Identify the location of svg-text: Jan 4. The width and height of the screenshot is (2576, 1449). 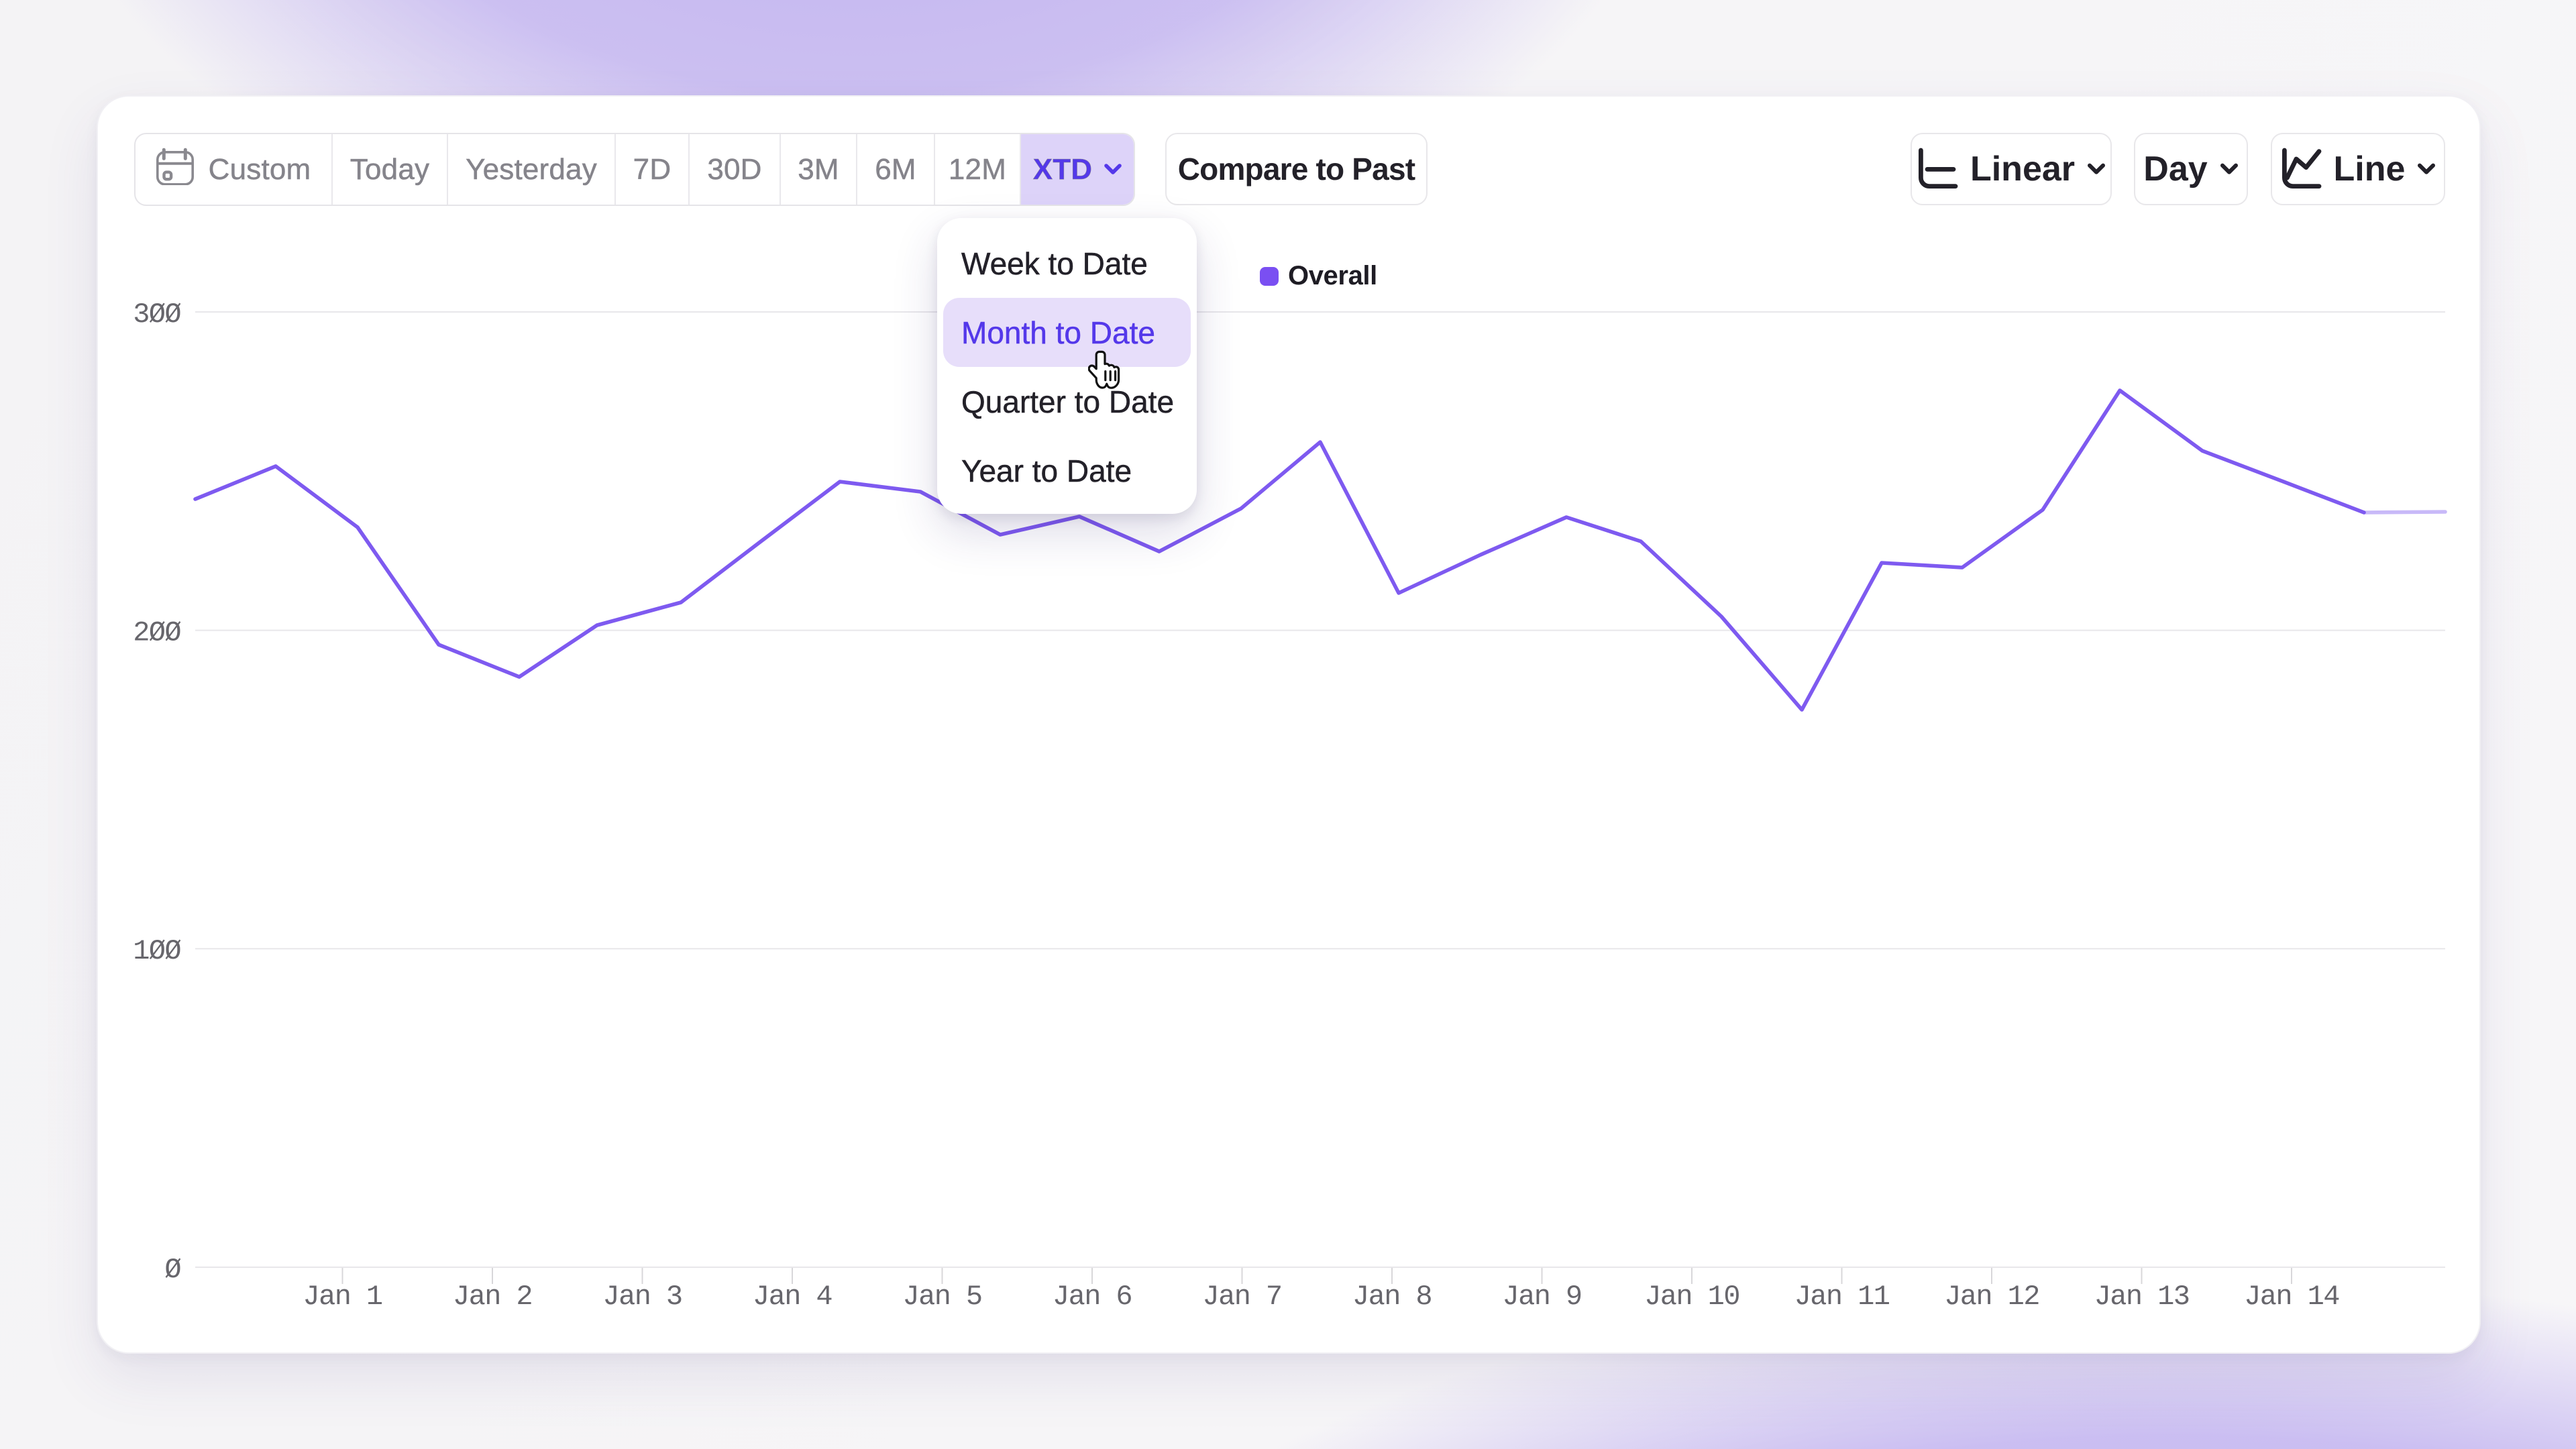
(792, 1297).